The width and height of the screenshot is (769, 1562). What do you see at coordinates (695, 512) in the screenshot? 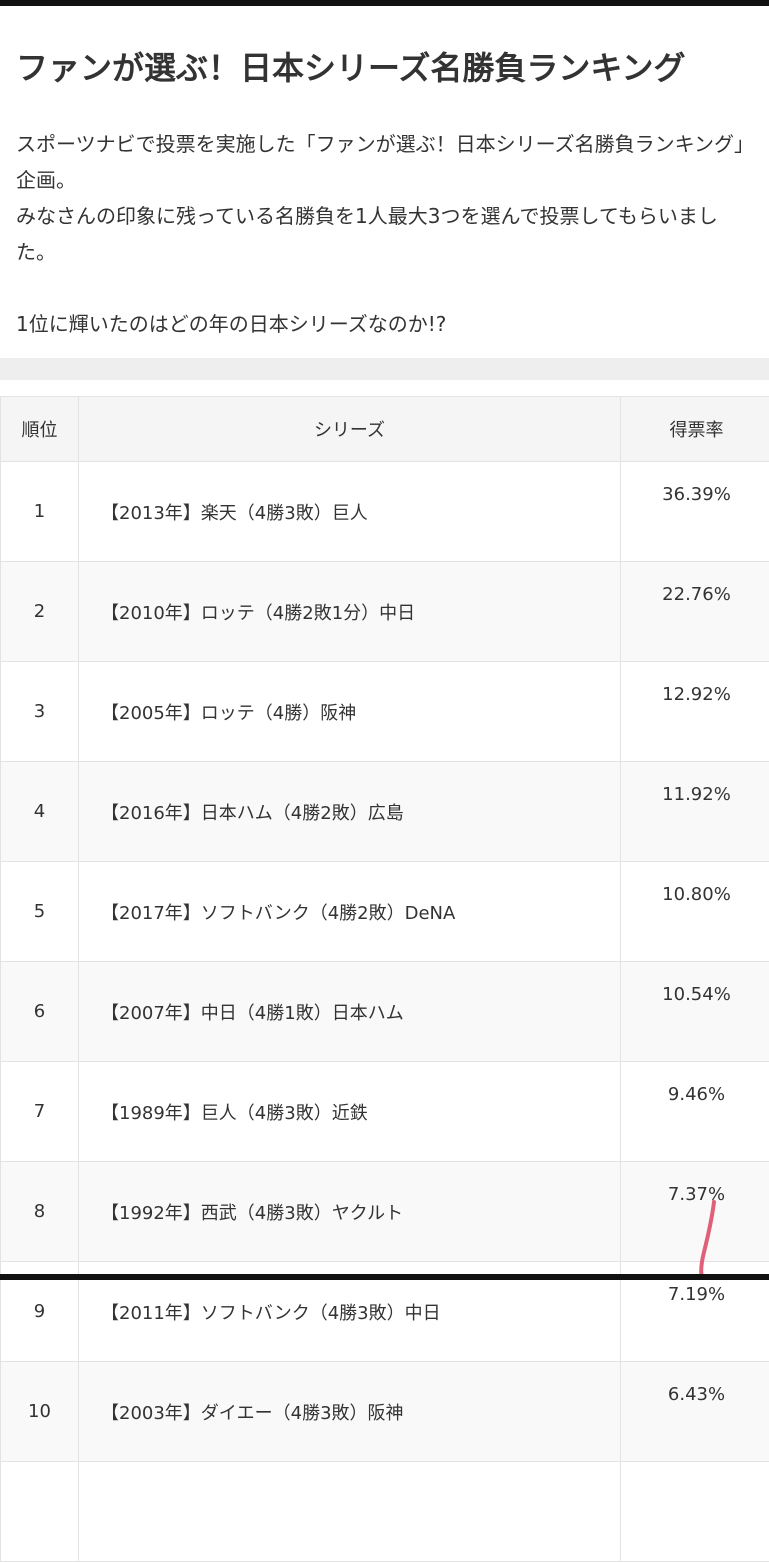
I see `rate-cell: 36.39%` at bounding box center [695, 512].